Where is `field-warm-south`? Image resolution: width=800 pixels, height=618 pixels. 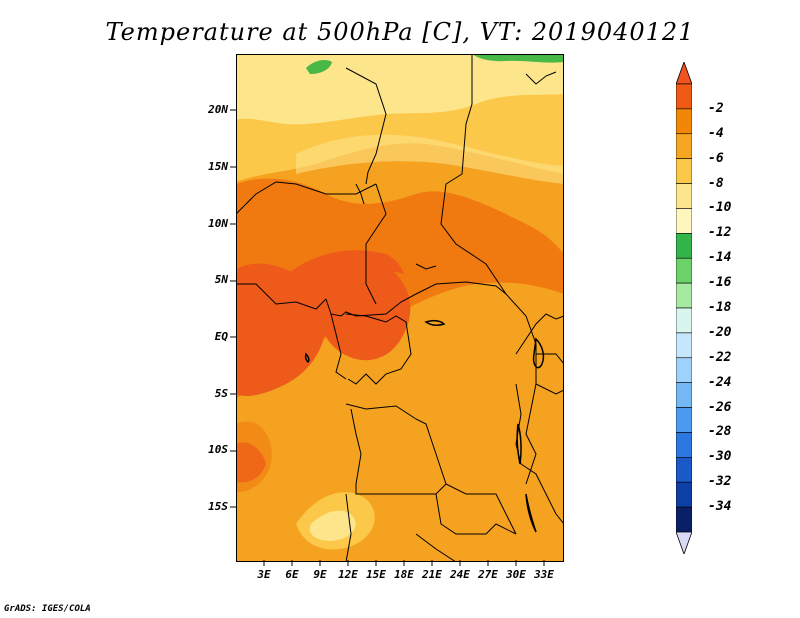
field-warm-south is located at coordinates (251, 462).